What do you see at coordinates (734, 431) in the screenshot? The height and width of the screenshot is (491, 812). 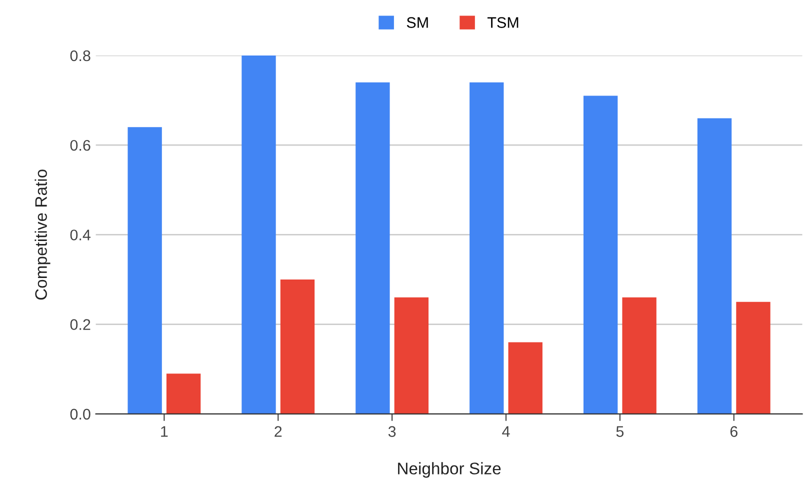 I see `x-tick-label: 6` at bounding box center [734, 431].